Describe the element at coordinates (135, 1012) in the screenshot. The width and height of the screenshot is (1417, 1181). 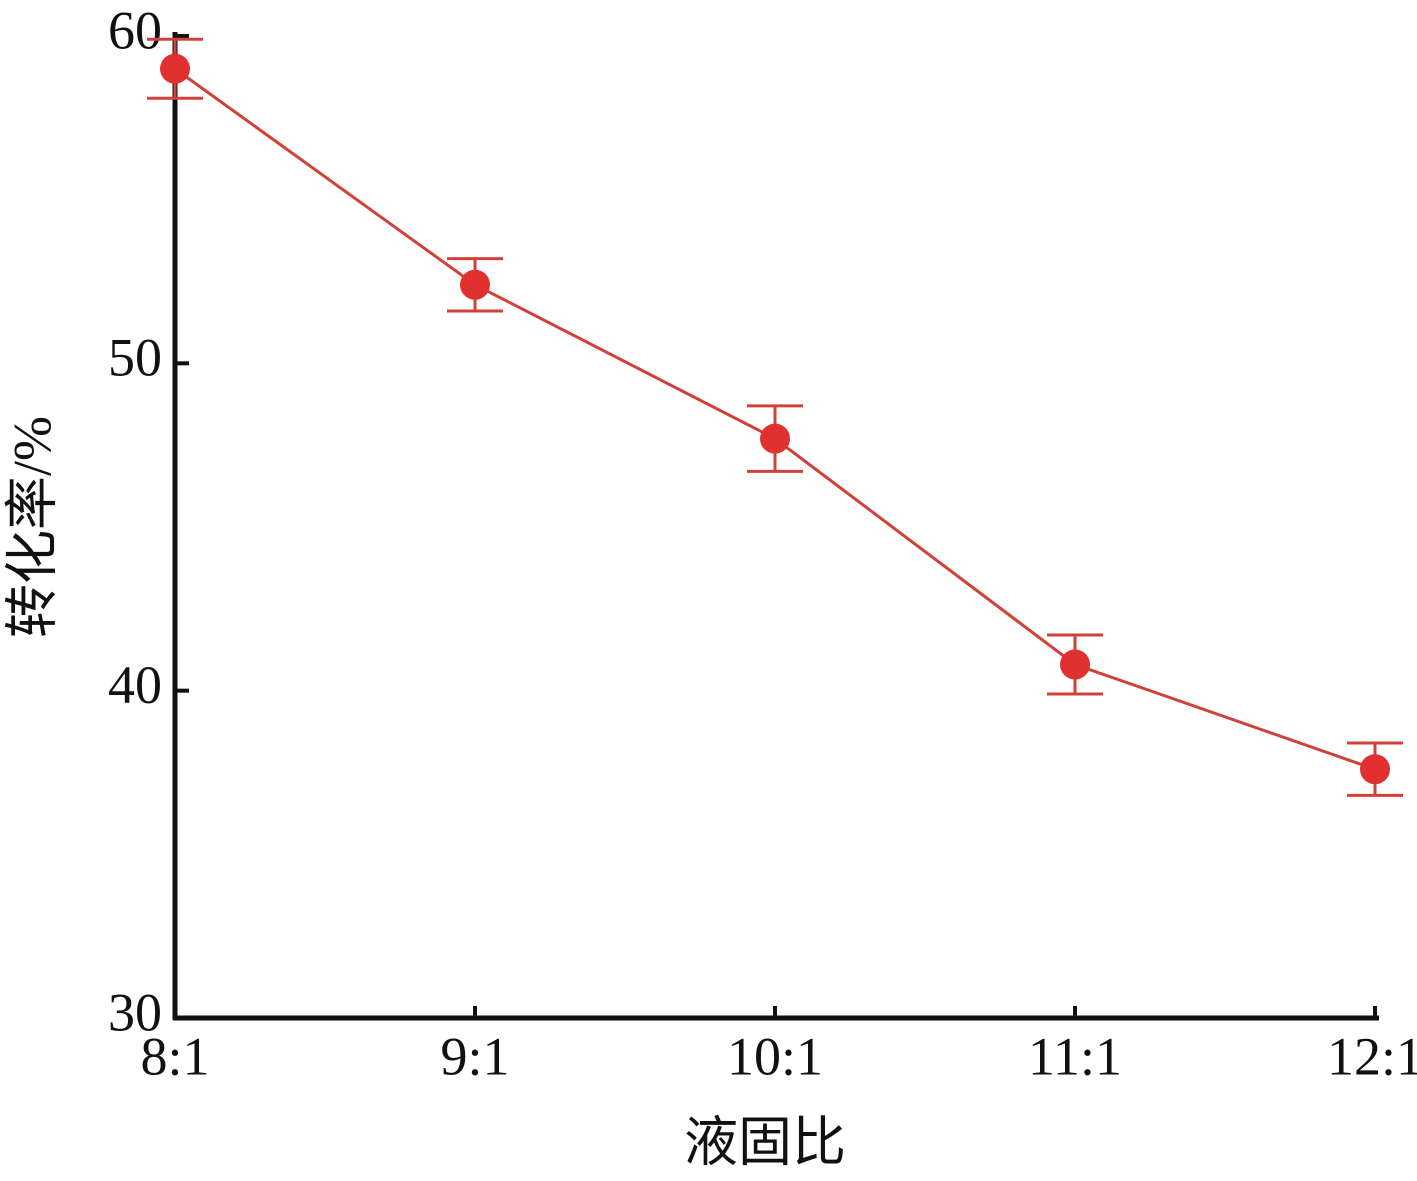
I see `y-tick-label: 30` at that location.